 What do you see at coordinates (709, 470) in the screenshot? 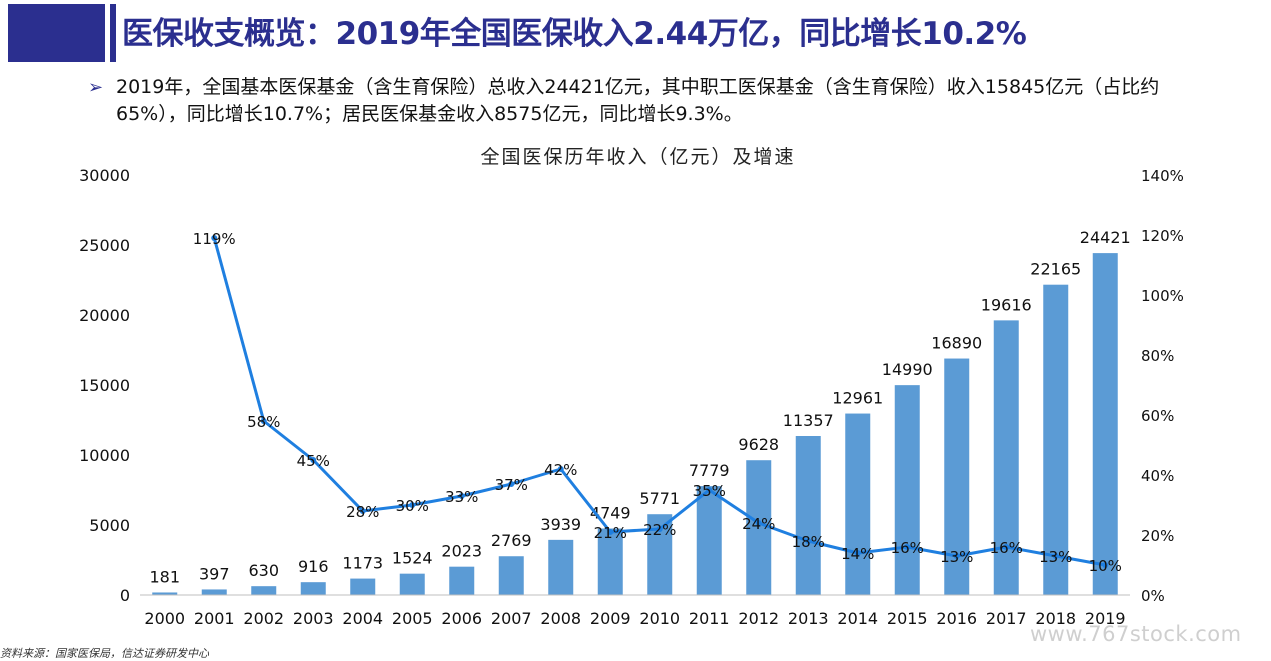
I see `bar-value-label: 7779` at bounding box center [709, 470].